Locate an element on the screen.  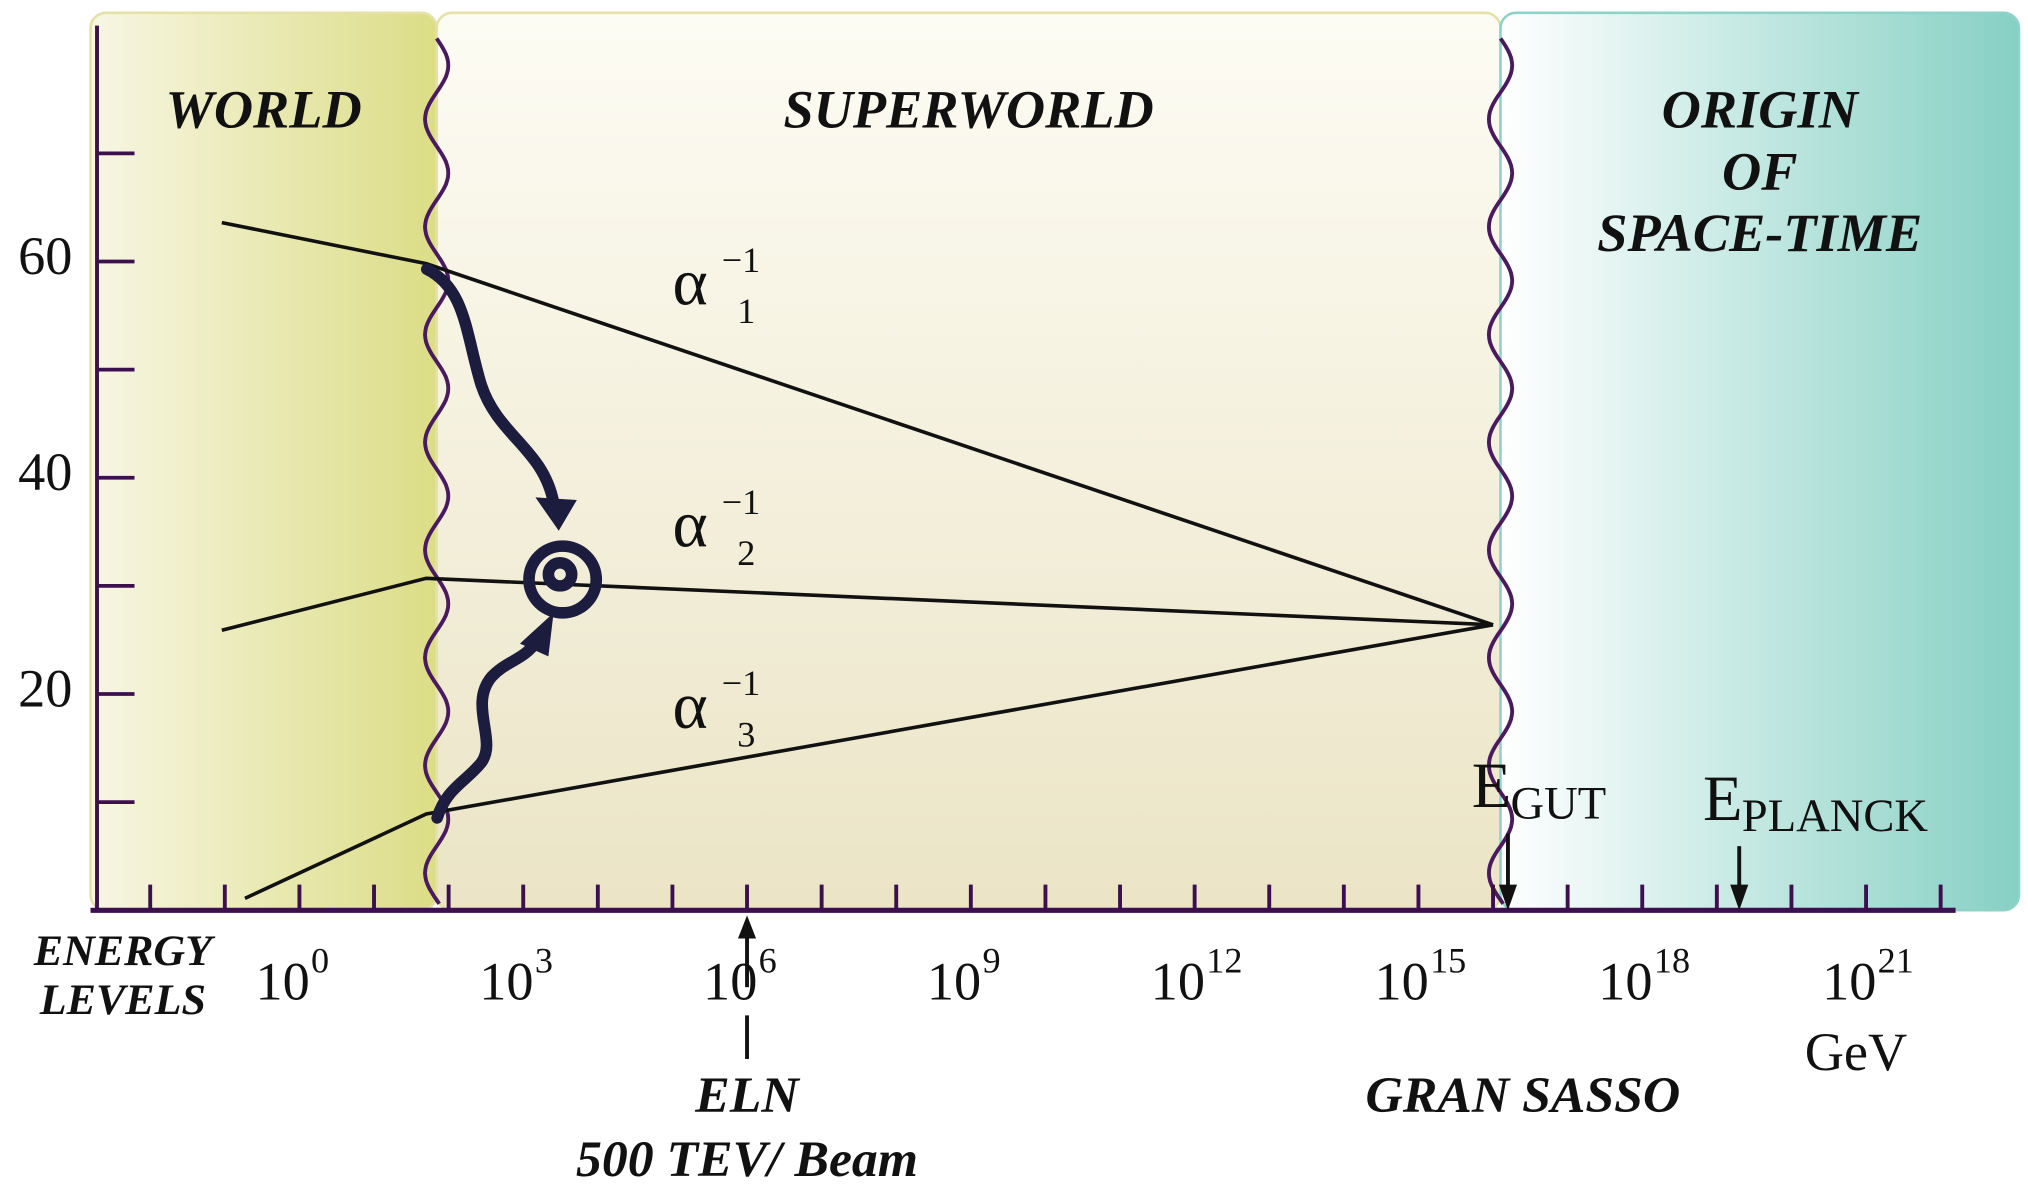
region-label: SPACE-TIME is located at coordinates (1759, 233).